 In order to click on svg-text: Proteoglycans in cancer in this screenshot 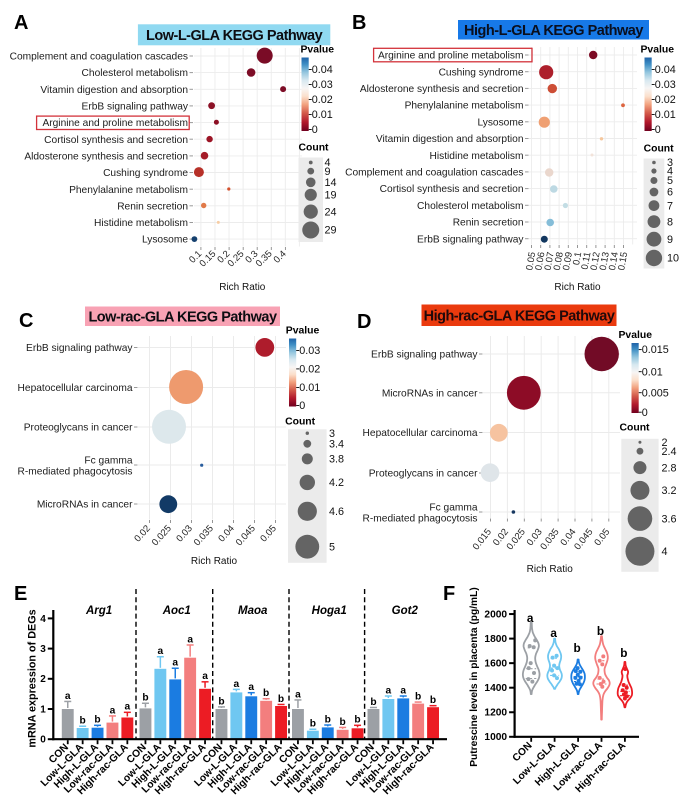, I will do `click(78, 428)`.